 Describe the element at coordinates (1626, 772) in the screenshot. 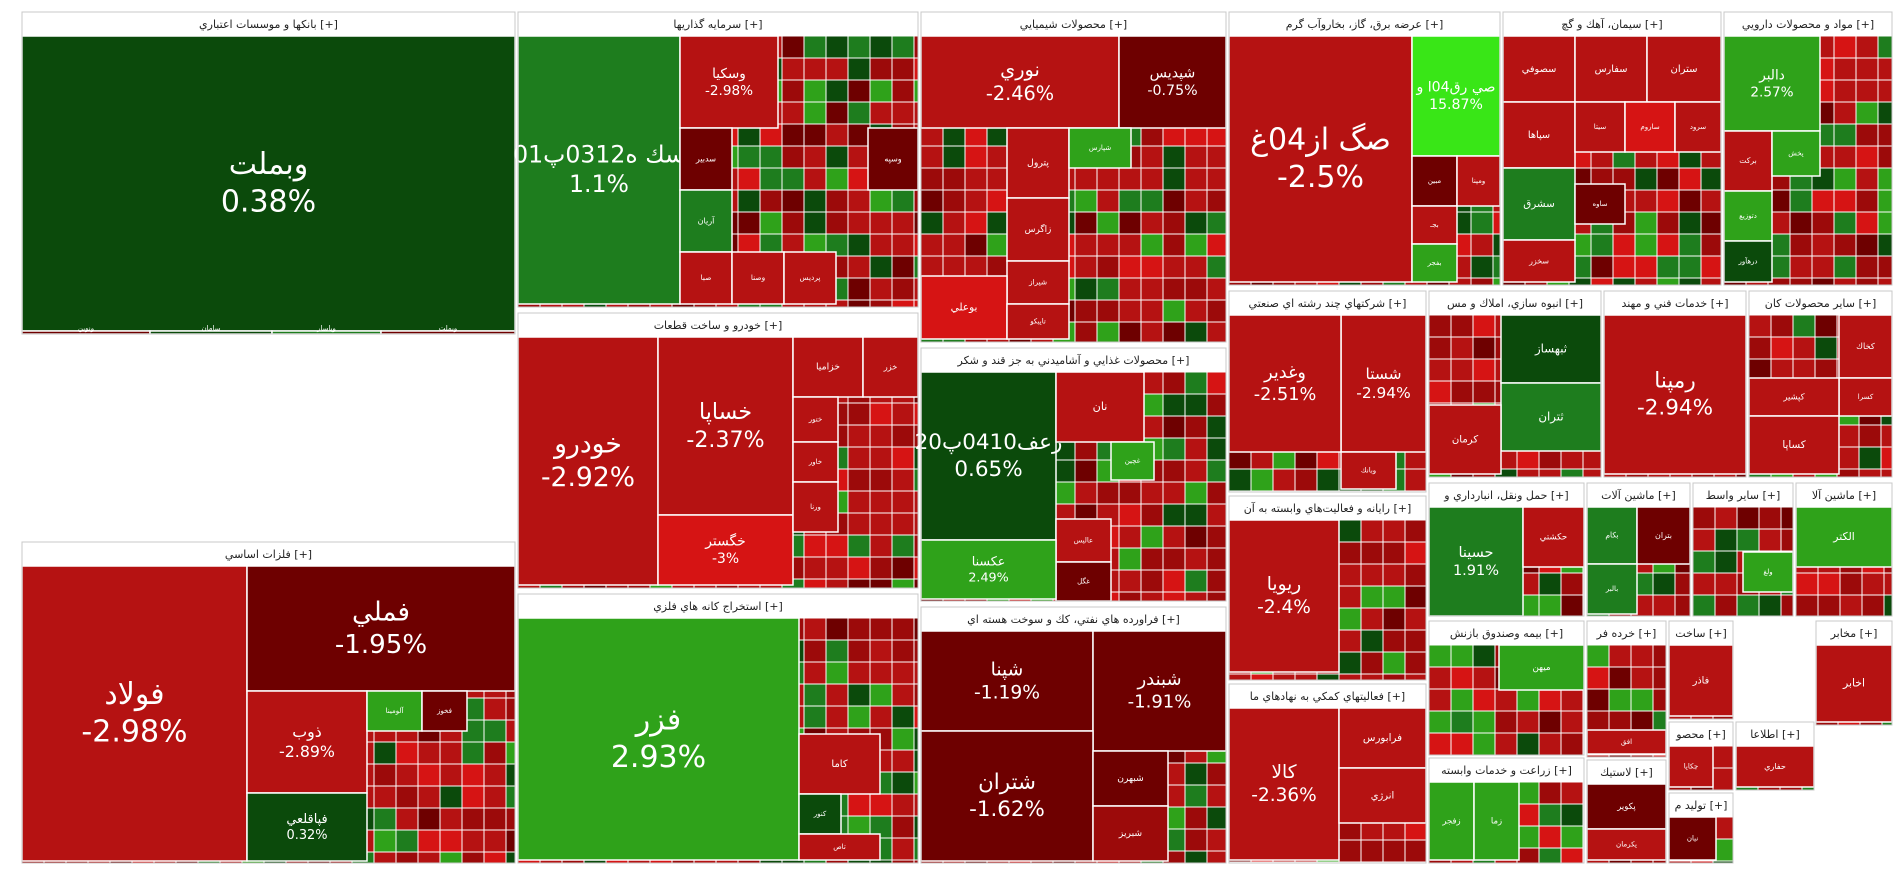

I see `sector-title: لاستيك [+]` at that location.